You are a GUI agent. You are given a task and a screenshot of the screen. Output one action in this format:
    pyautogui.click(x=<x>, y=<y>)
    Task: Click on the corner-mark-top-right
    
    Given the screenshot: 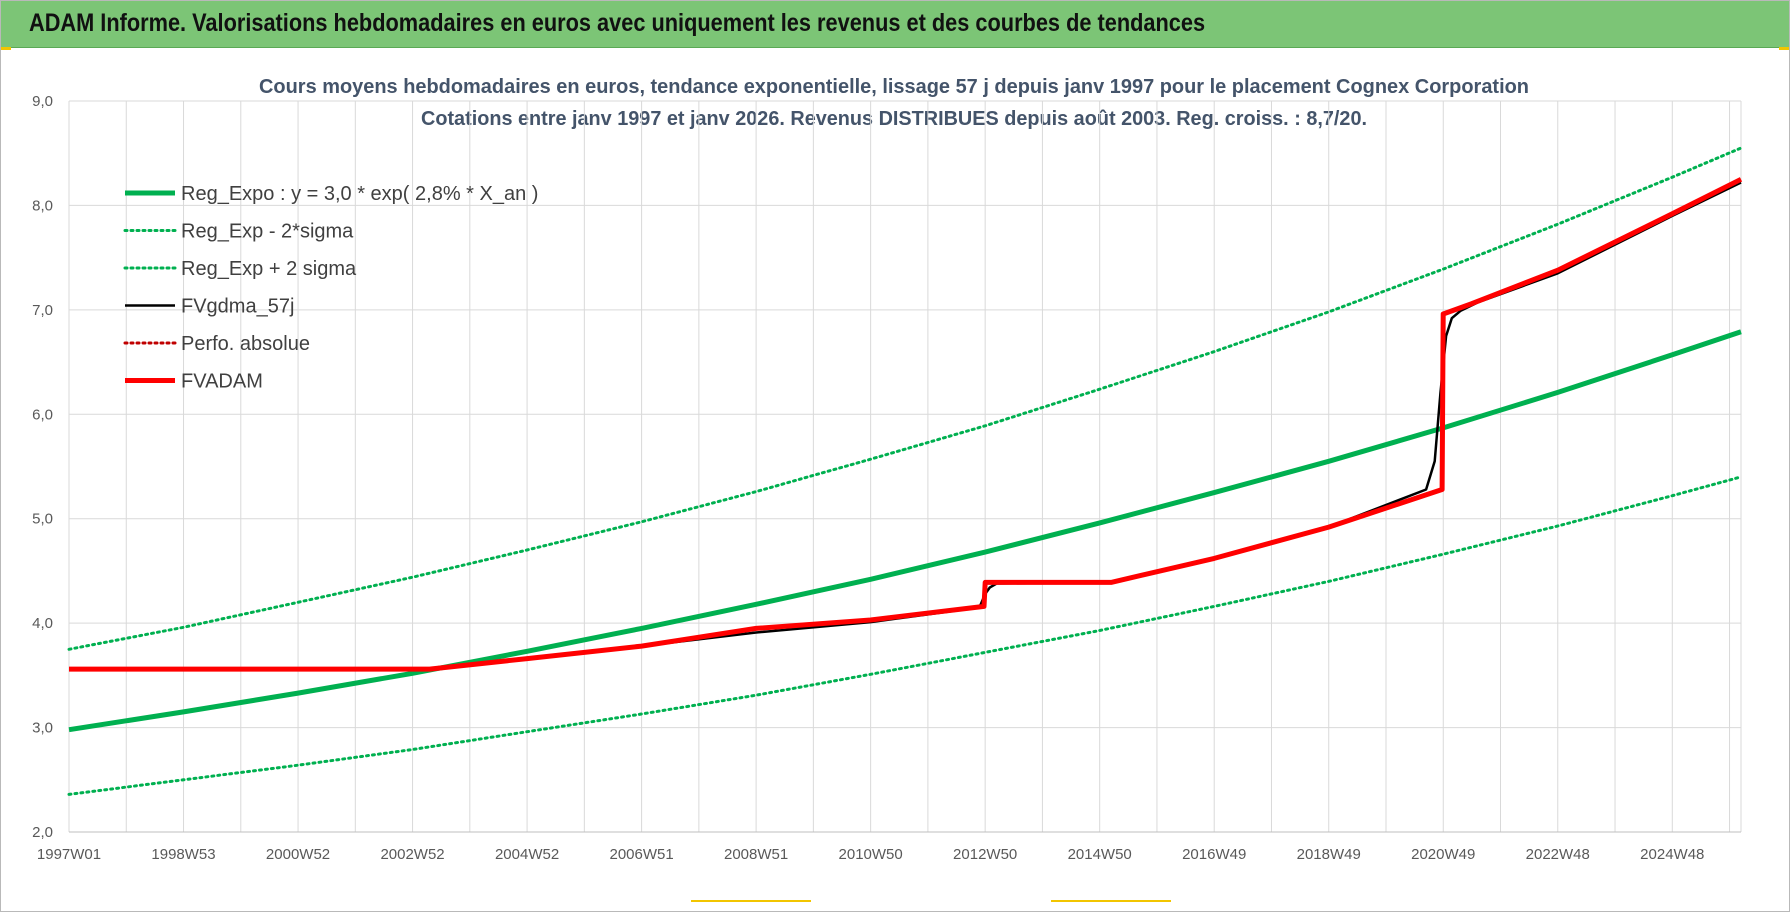 What is the action you would take?
    pyautogui.click(x=1784, y=48)
    